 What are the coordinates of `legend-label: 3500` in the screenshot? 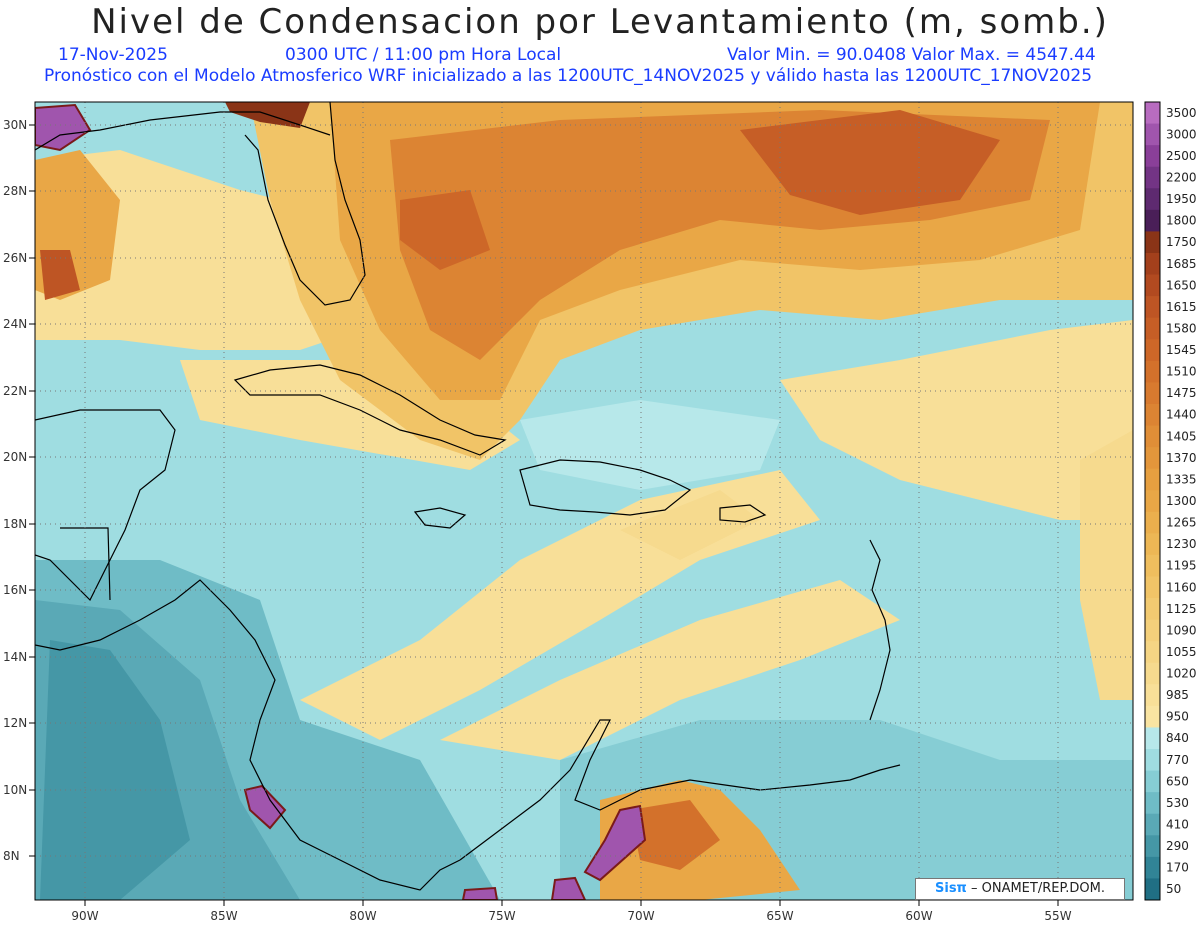 It's located at (1181, 113).